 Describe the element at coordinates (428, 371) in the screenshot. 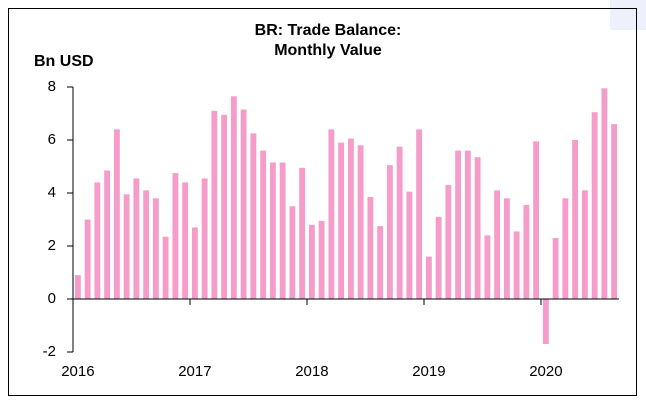

I see `x-tick-label: 2019` at that location.